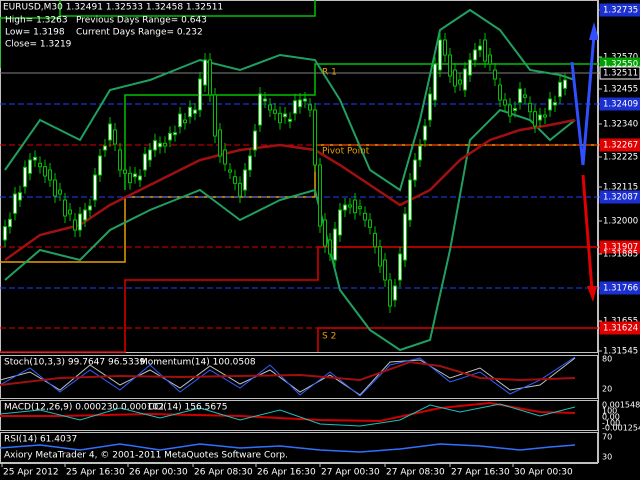 The width and height of the screenshot is (640, 480). I want to click on indicator-axis-label: -0.001254, so click(621, 428).